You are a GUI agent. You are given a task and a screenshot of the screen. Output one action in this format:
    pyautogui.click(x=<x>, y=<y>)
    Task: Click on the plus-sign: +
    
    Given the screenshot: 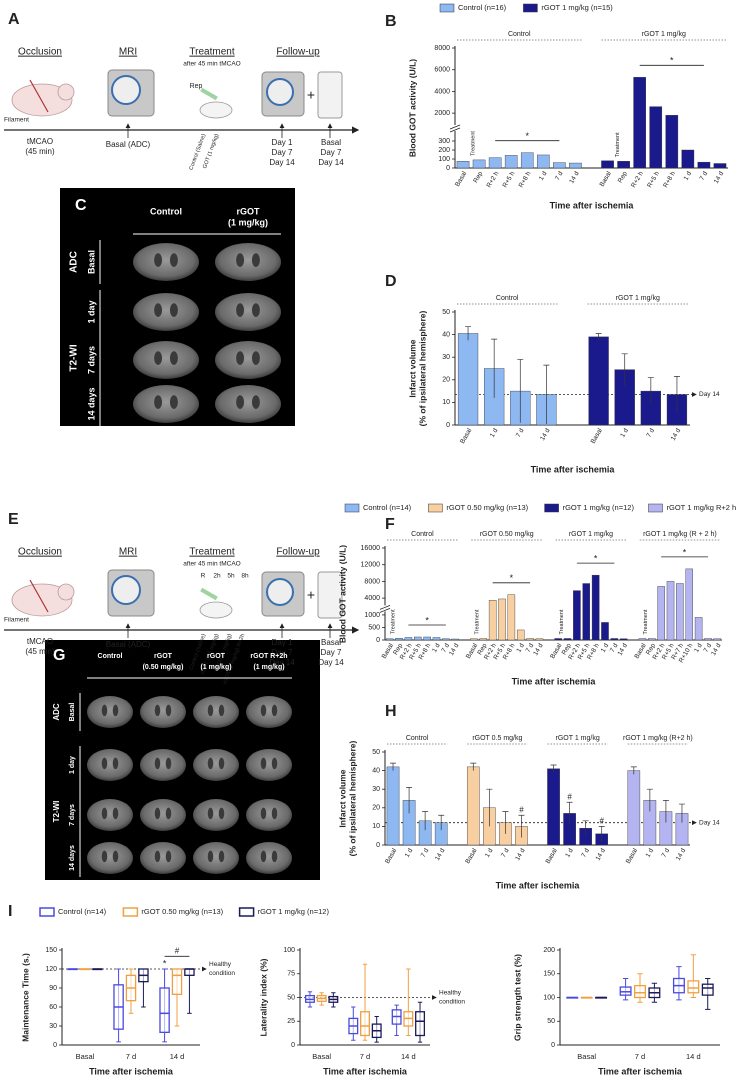 What is the action you would take?
    pyautogui.click(x=311, y=595)
    